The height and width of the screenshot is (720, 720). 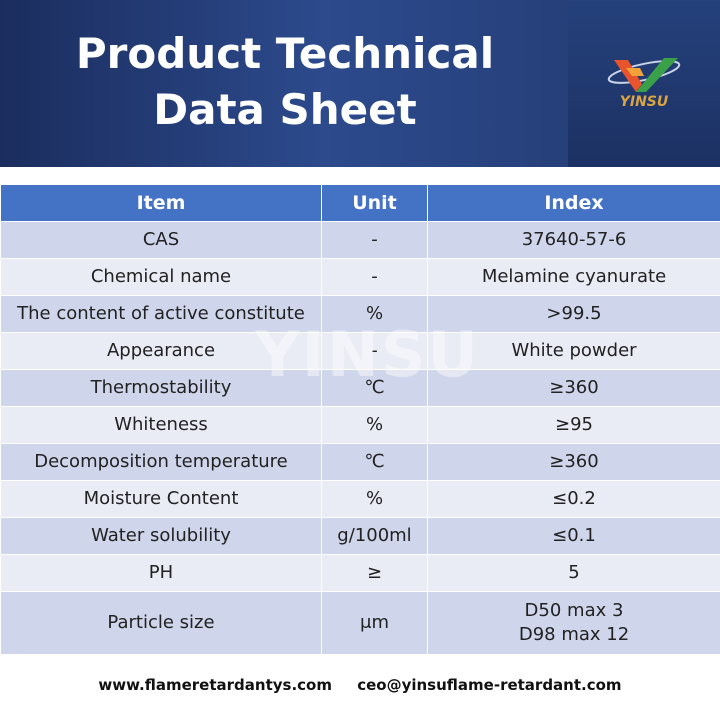 What do you see at coordinates (573, 499) in the screenshot?
I see `table-cell: ≤0.2` at bounding box center [573, 499].